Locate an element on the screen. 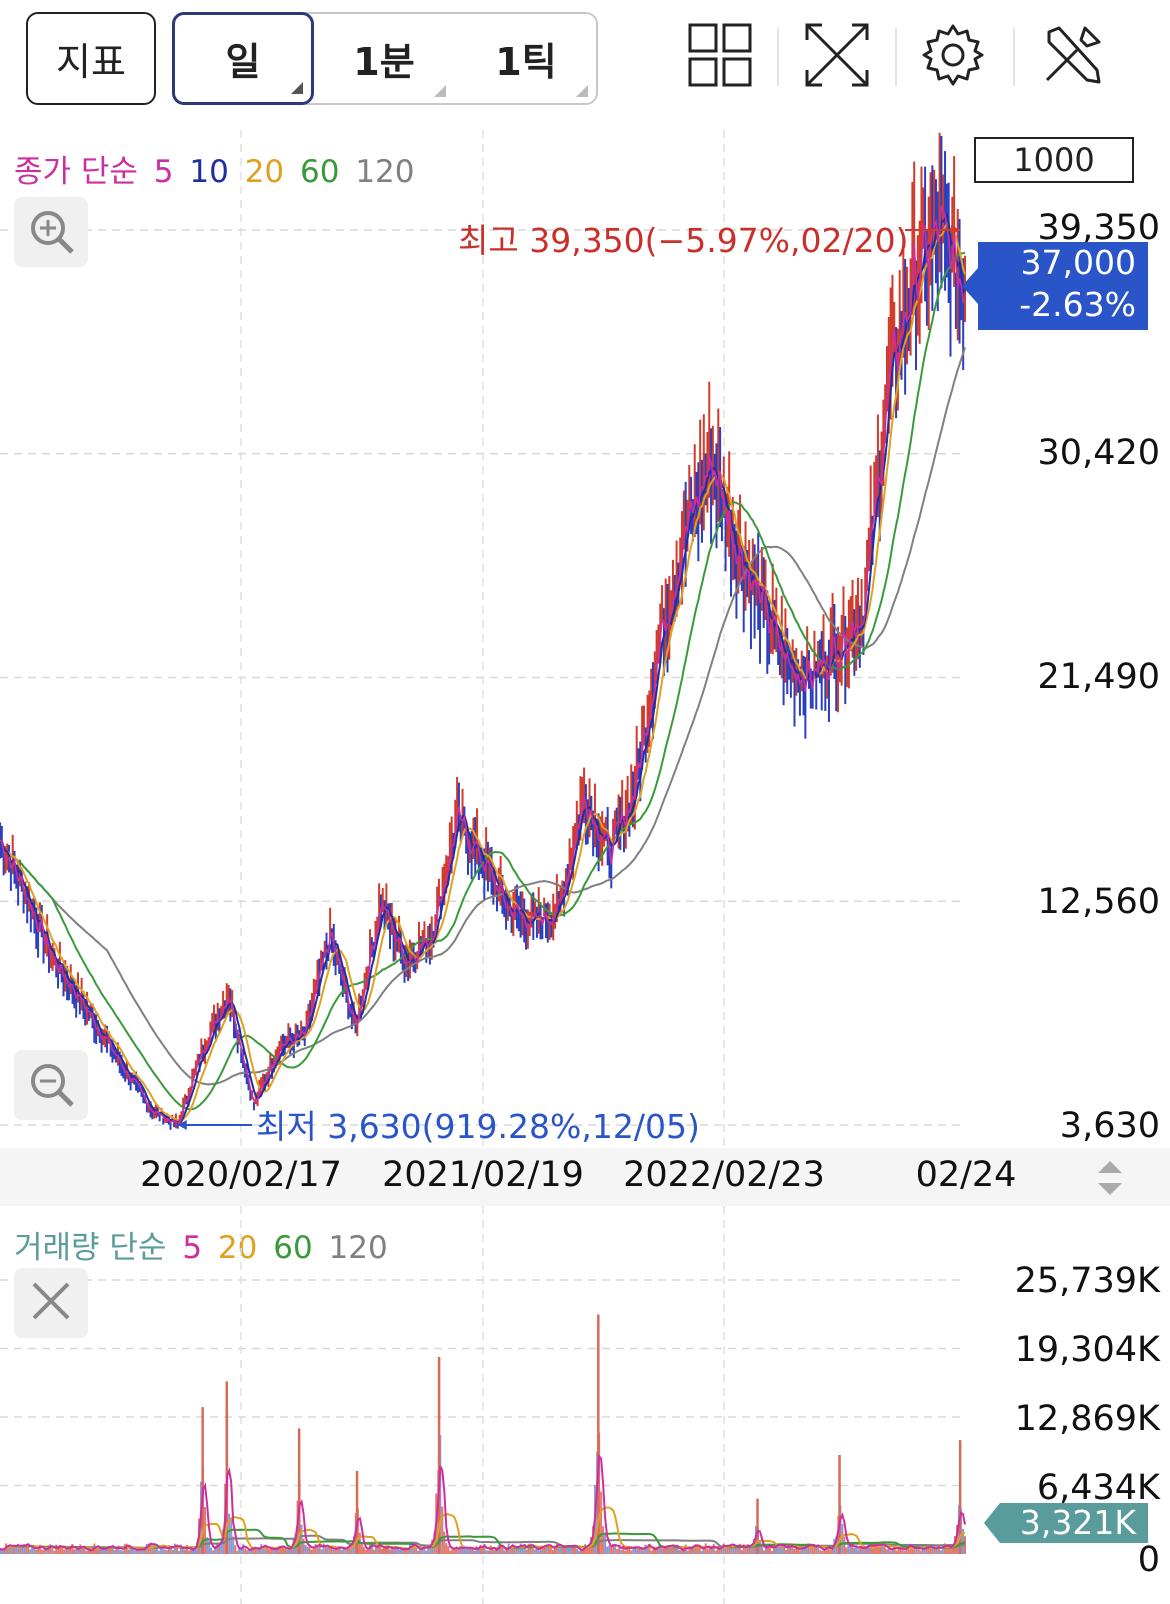 The image size is (1170, 1604). legend-ma5: 5 is located at coordinates (163, 172).